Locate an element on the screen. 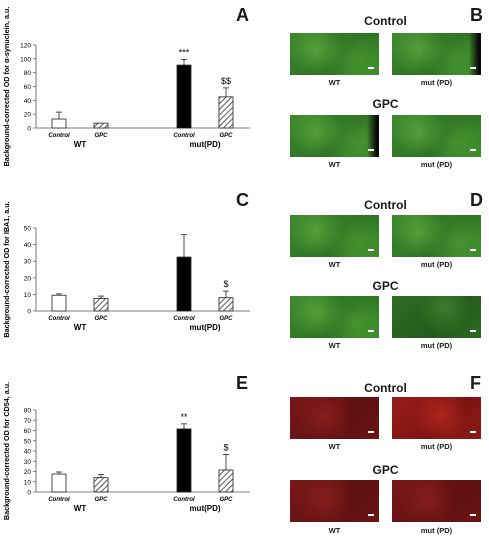 The image size is (489, 550). panel-letter-b: B is located at coordinates (476, 15).